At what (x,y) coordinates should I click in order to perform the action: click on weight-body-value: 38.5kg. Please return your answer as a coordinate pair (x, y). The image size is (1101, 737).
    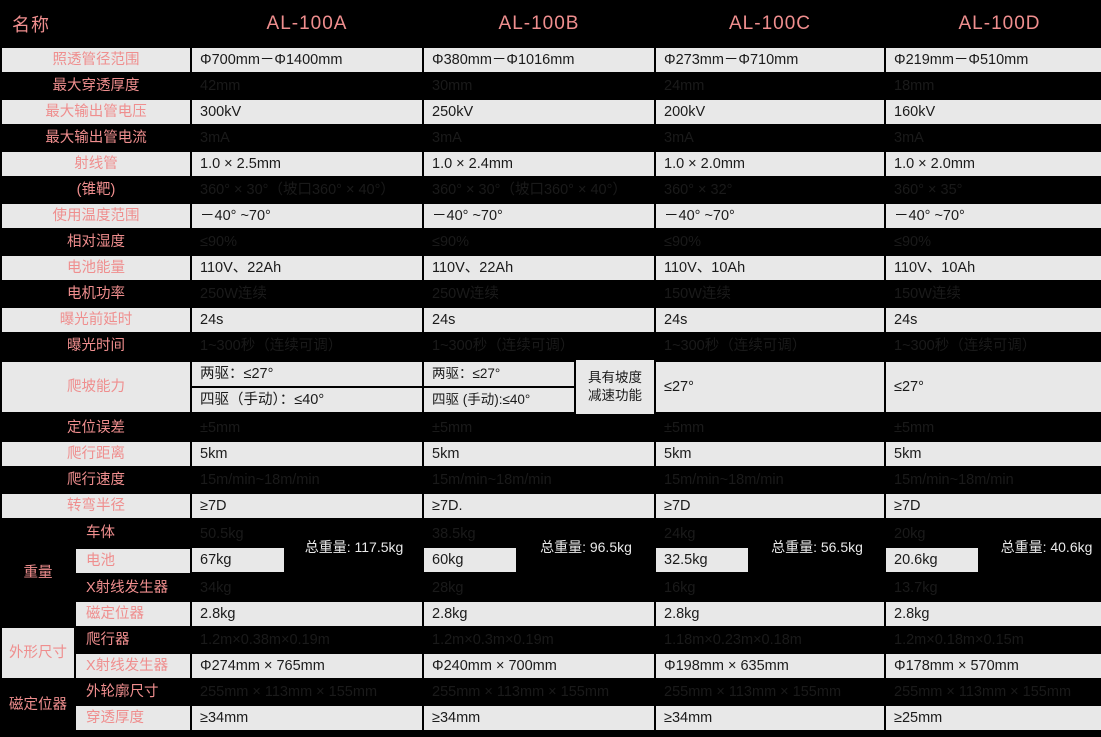
    Looking at the image, I should click on (454, 533).